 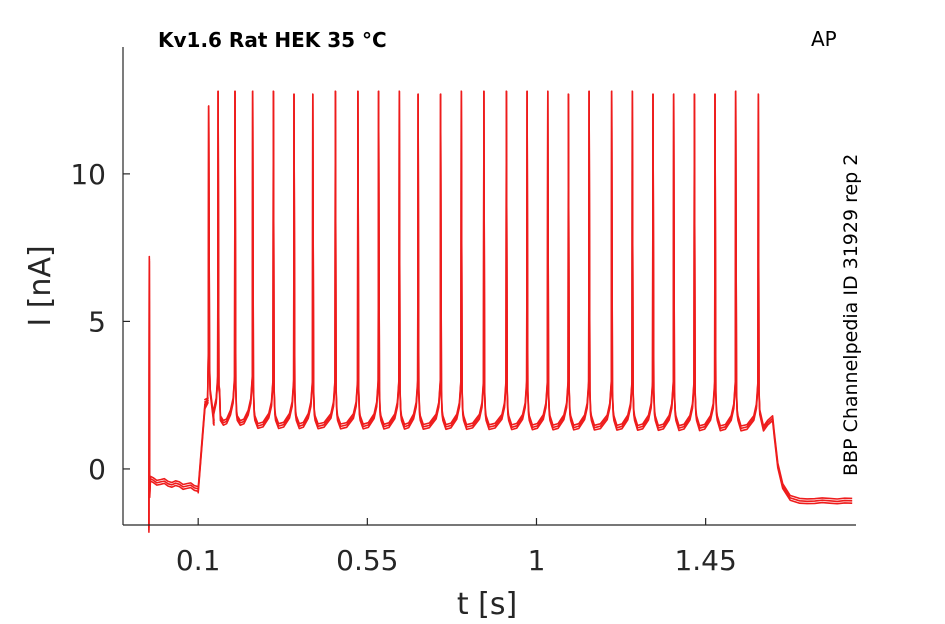 I want to click on y-ticks: 0 5 10, so click(x=100, y=322).